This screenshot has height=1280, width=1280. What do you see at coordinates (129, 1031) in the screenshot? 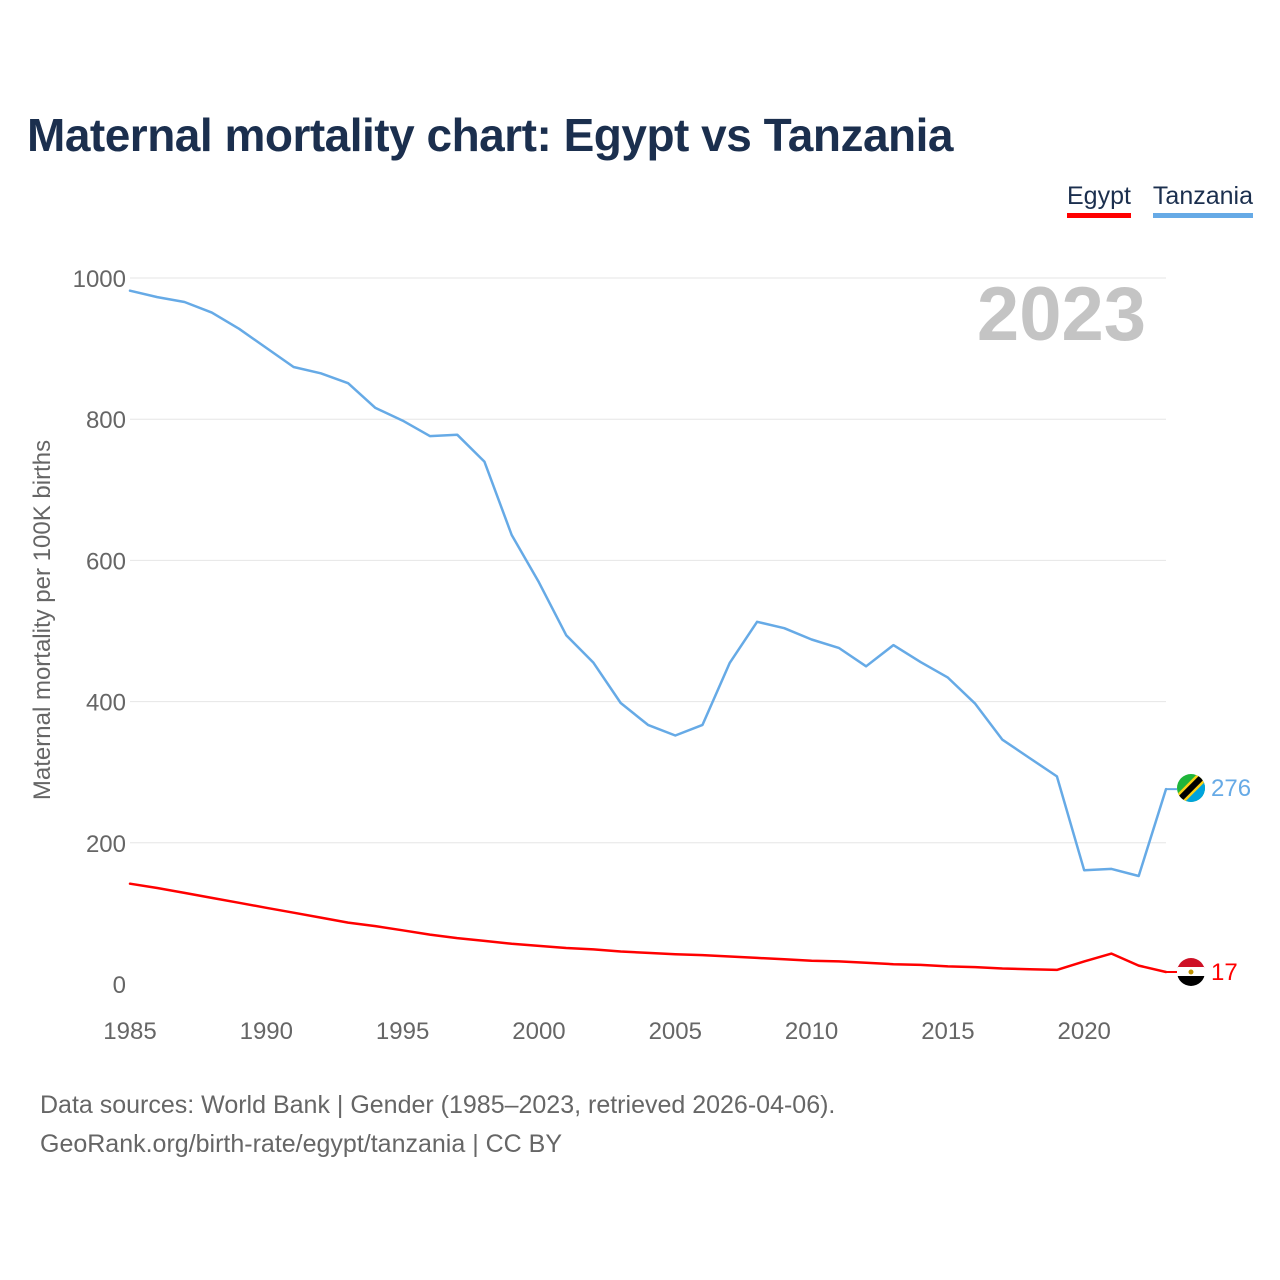
I see `x-tick-label: 1985` at bounding box center [129, 1031].